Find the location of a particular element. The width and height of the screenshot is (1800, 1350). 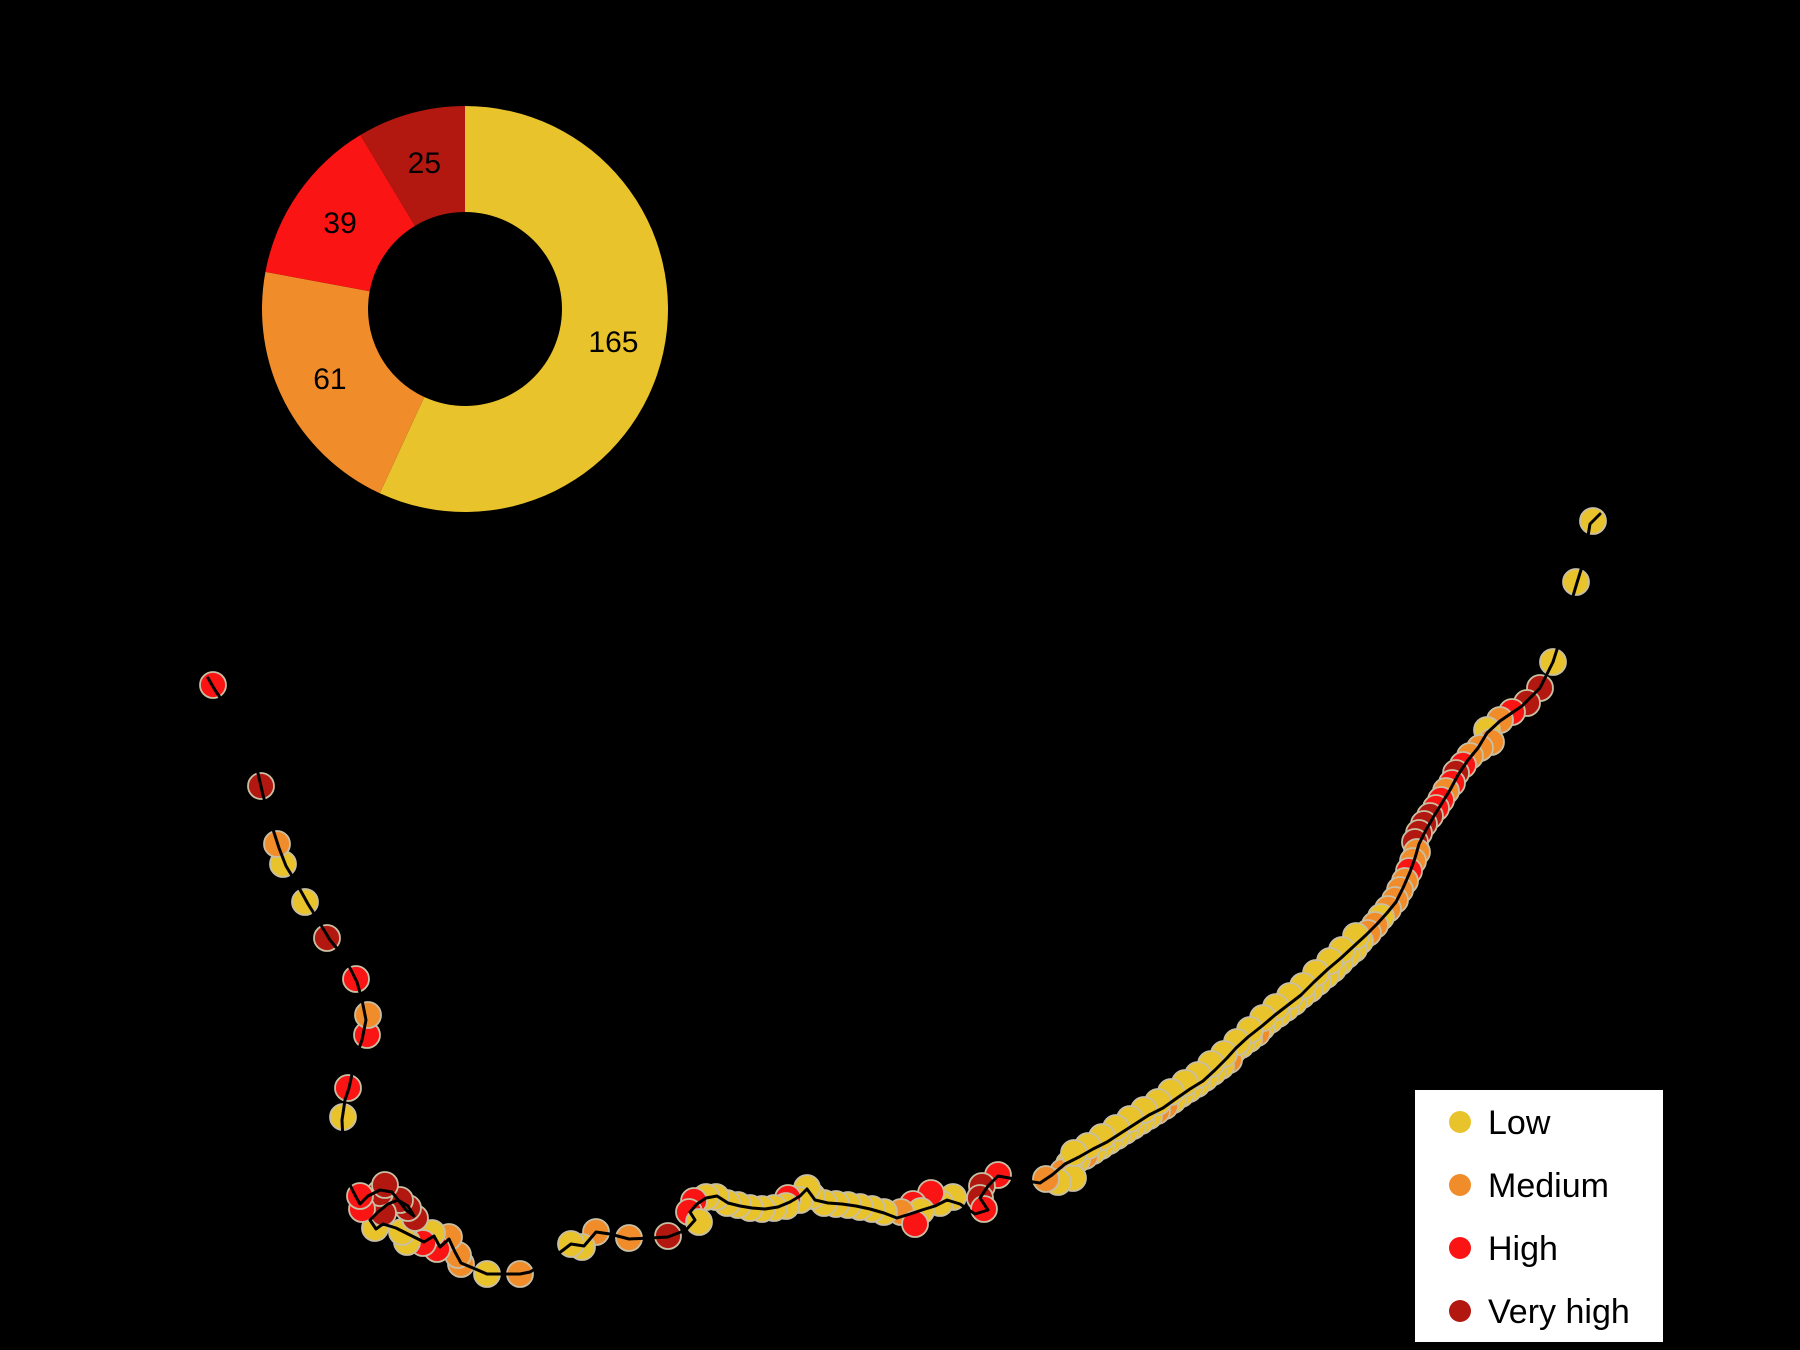

legend-very-high-label: Very high is located at coordinates (1559, 1312).